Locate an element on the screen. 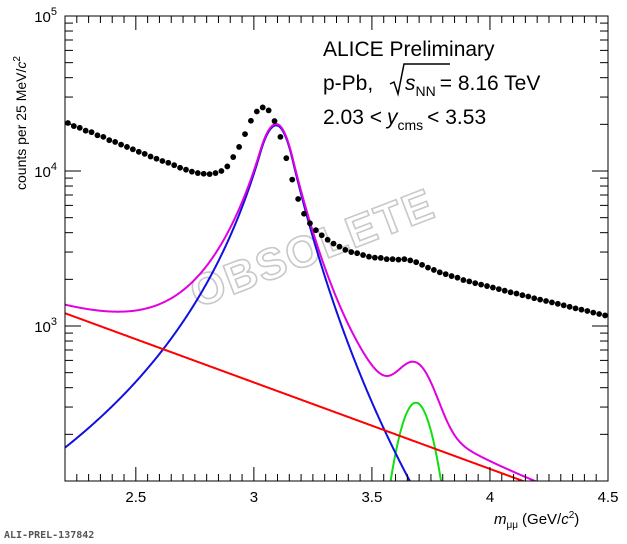 Image resolution: width=627 pixels, height=544 pixels. x-tick-label: 3.5 is located at coordinates (371, 497).